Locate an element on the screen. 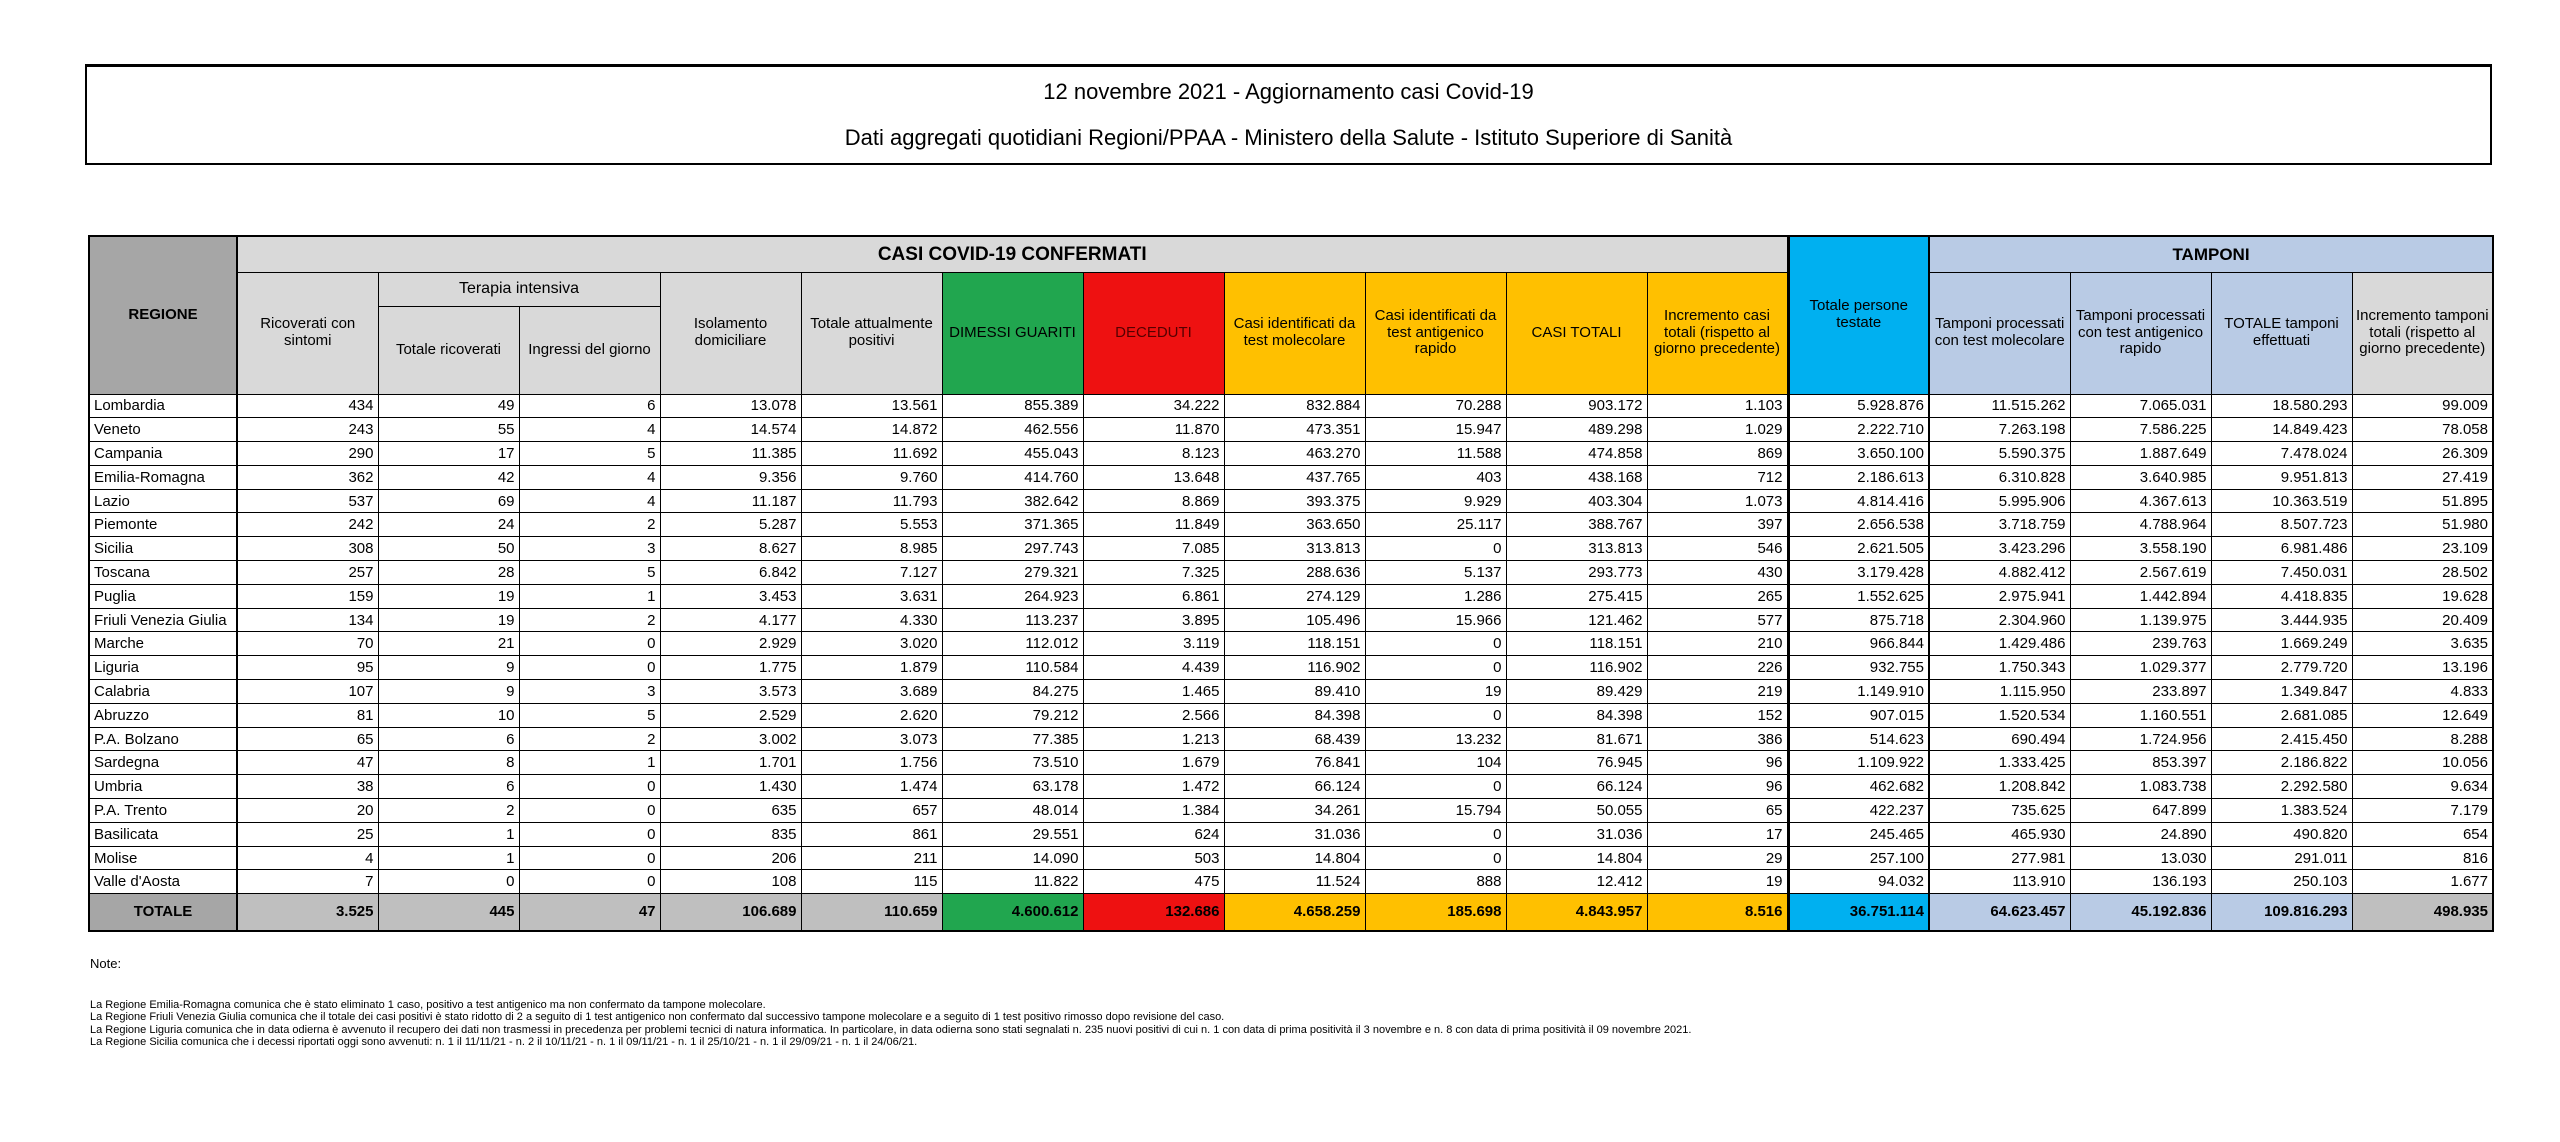 The width and height of the screenshot is (2560, 1142). value-cell: 1.103 is located at coordinates (1717, 406).